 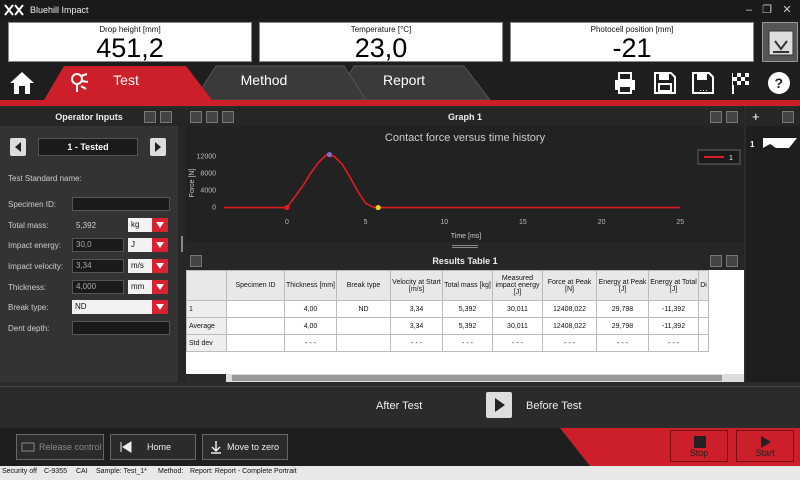 What do you see at coordinates (673, 326) in the screenshot?
I see `table-cell: -11,392` at bounding box center [673, 326].